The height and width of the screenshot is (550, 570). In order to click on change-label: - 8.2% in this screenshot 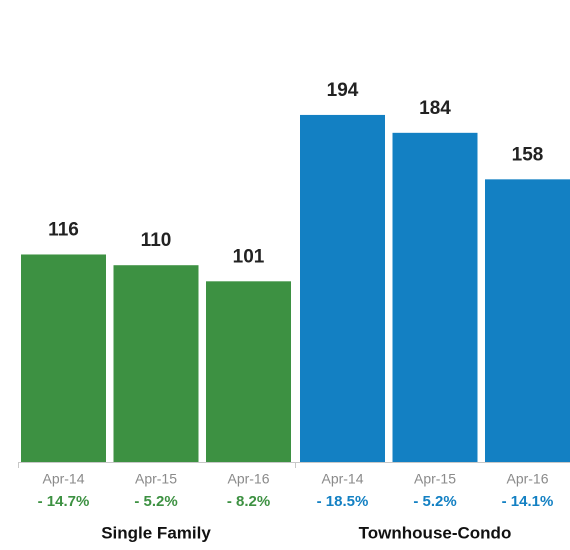, I will do `click(248, 501)`.